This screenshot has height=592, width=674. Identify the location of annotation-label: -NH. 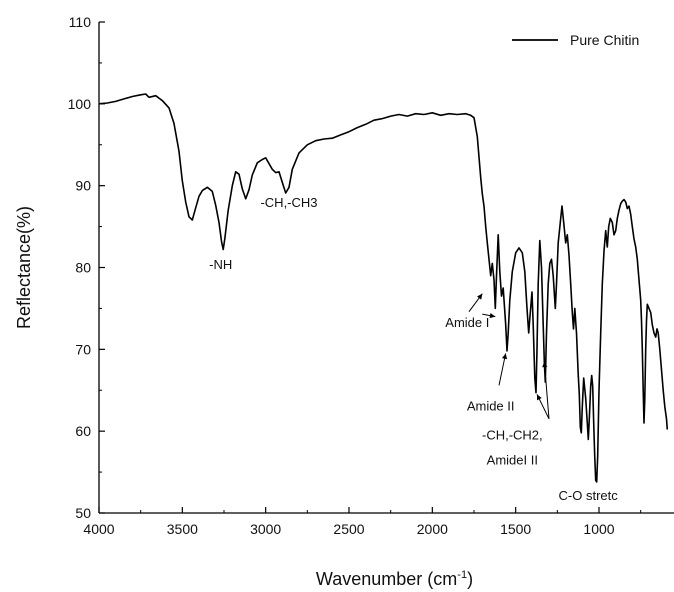
(220, 264).